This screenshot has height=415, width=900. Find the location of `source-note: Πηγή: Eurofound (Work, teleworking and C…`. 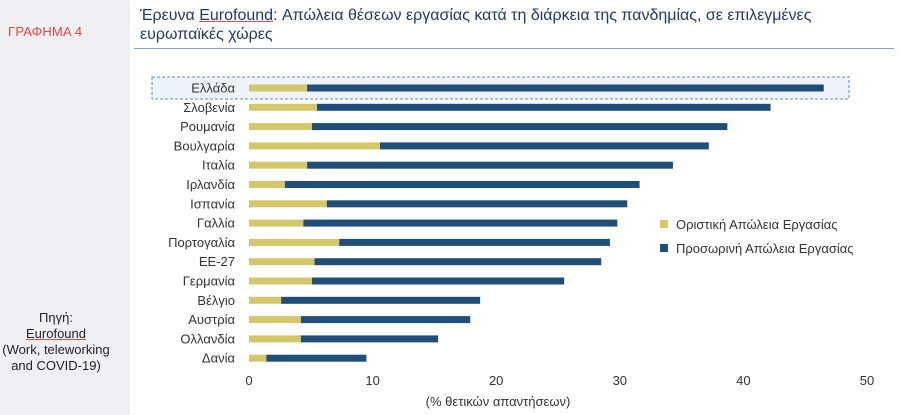

source-note: Πηγή: Eurofound (Work, teleworking and C… is located at coordinates (56, 342).